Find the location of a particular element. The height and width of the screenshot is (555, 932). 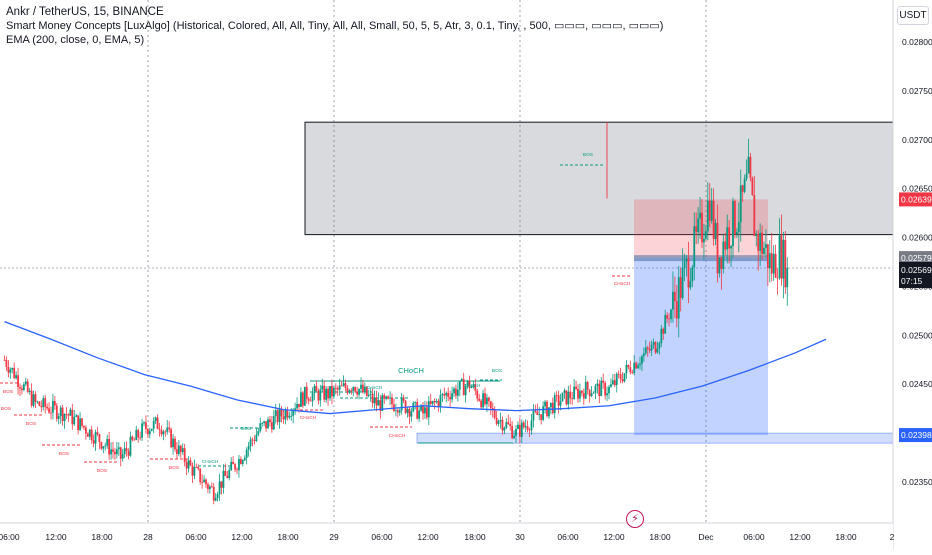

structure-label: CHoCH is located at coordinates (308, 418).